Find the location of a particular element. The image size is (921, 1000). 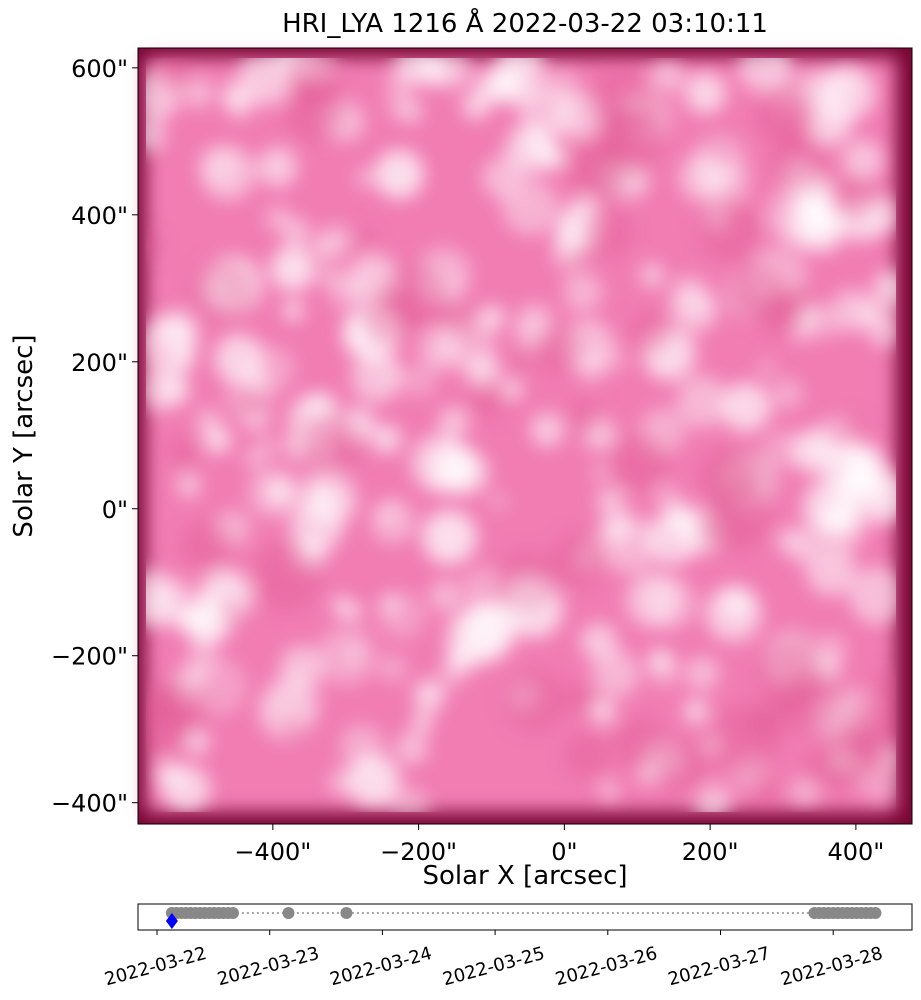

x-tick-label: −400" is located at coordinates (272, 852).